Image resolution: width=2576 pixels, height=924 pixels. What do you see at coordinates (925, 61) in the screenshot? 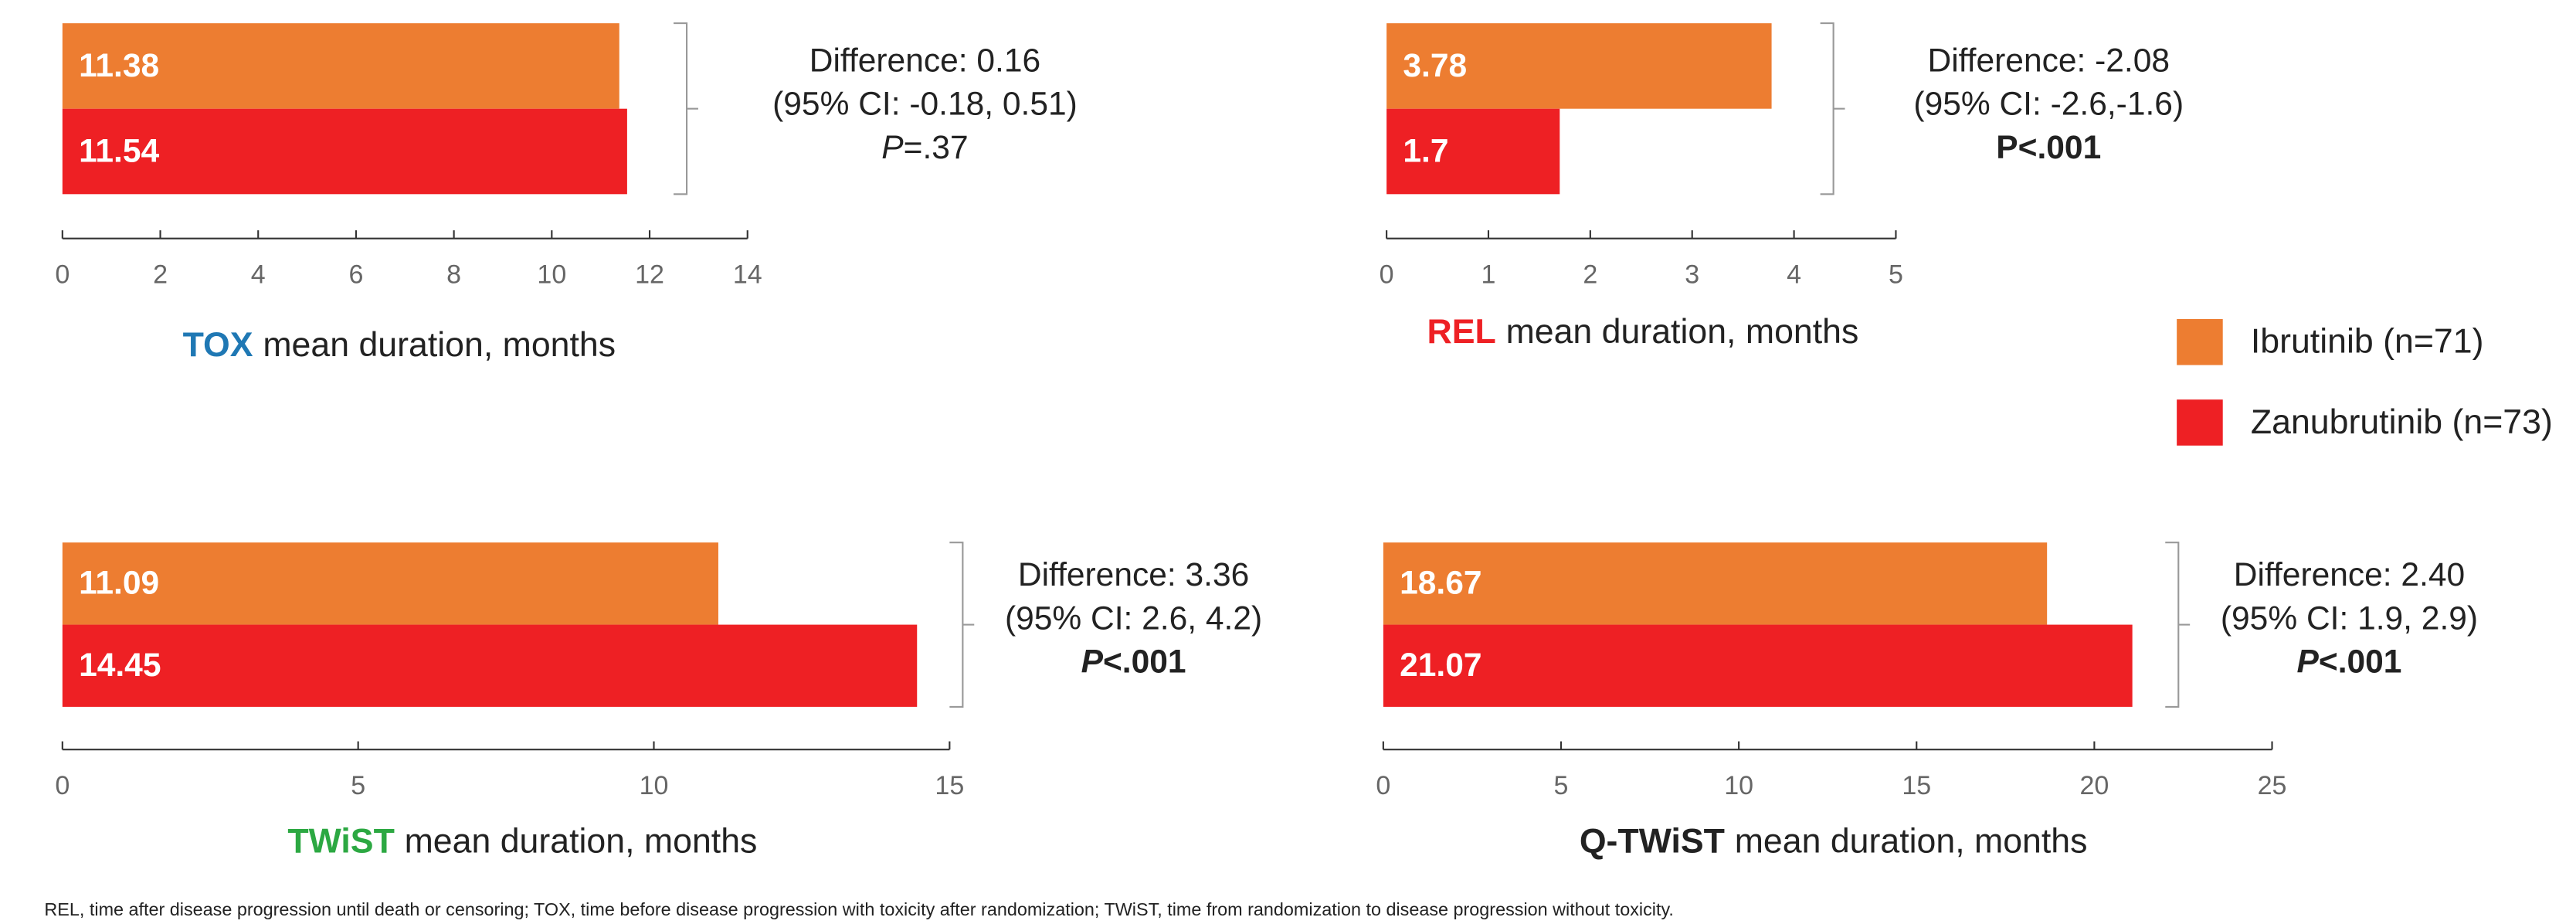
I see `annotation: Difference: 0.16` at bounding box center [925, 61].